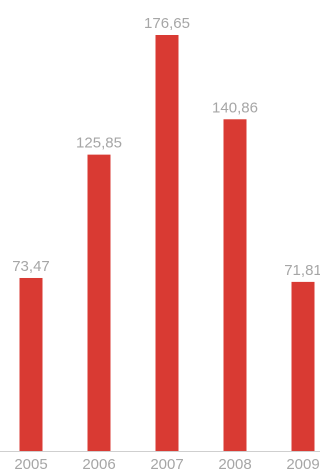  What do you see at coordinates (235, 107) in the screenshot?
I see `value-label-2008: 140,86` at bounding box center [235, 107].